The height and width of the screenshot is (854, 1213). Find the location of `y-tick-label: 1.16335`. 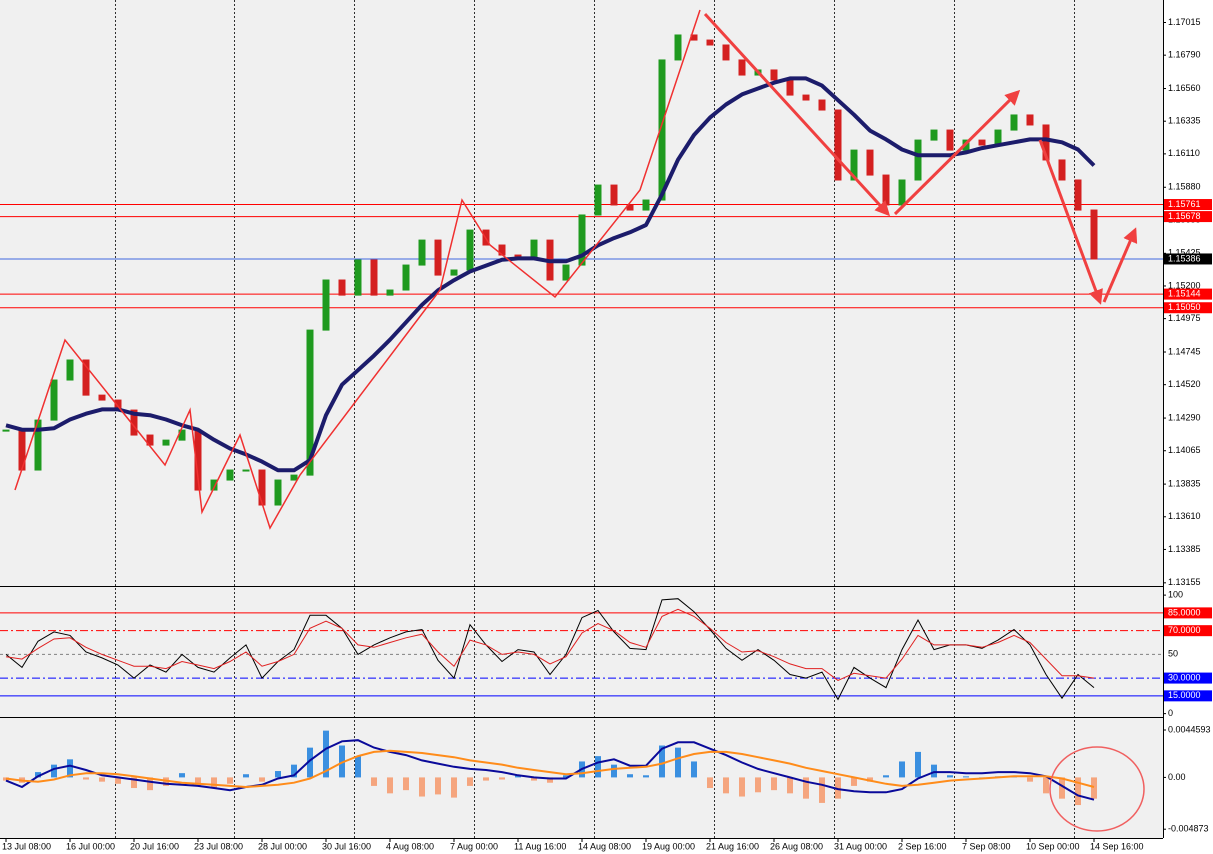

y-tick-label: 1.16335 is located at coordinates (1184, 121).